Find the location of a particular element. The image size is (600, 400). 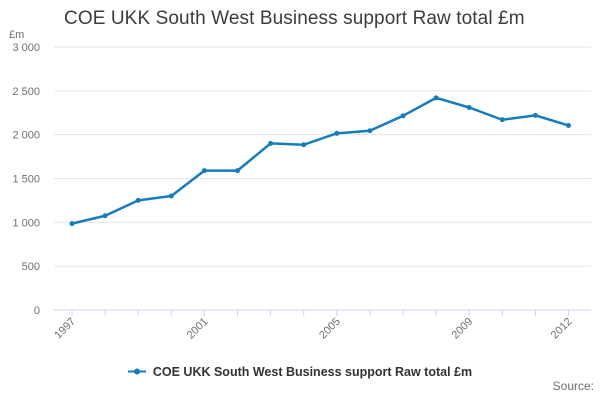

x-tick-label: 2001 is located at coordinates (198, 329).